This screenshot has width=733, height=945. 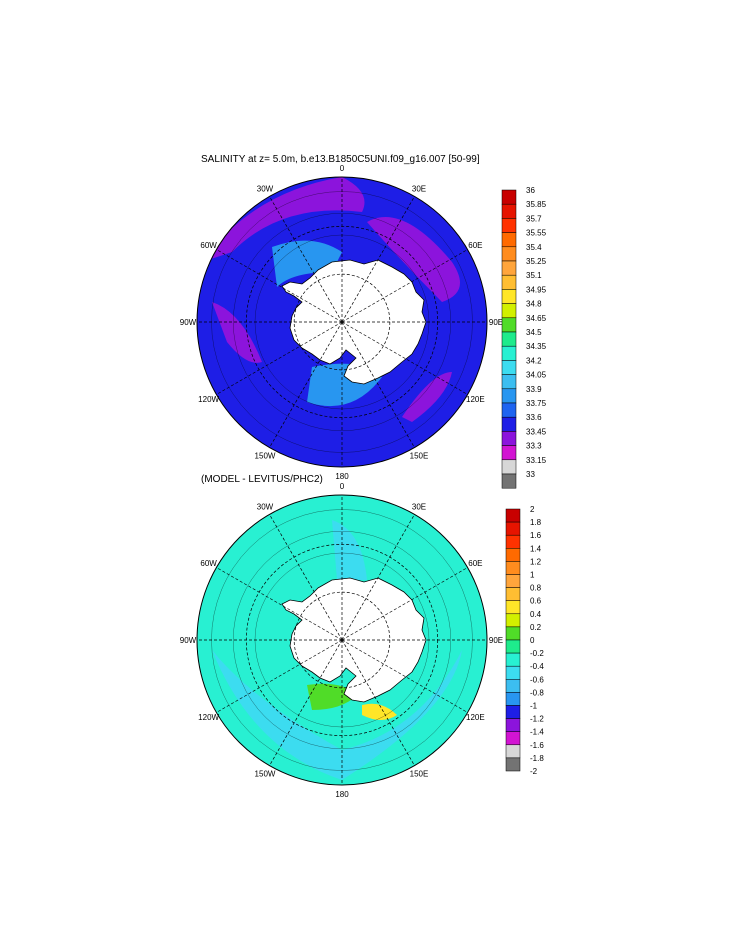 What do you see at coordinates (536, 522) in the screenshot?
I see `colorbar-label: 1.8` at bounding box center [536, 522].